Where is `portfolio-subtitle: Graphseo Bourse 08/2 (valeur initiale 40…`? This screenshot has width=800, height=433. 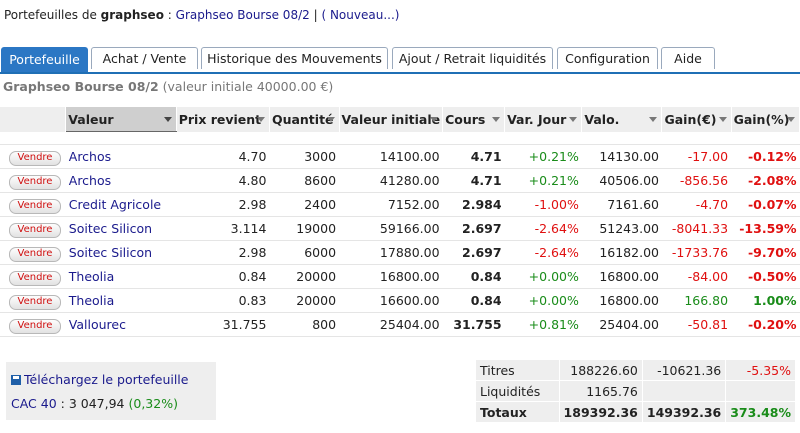 portfolio-subtitle: Graphseo Bourse 08/2 (valeur initiale 40… is located at coordinates (168, 86).